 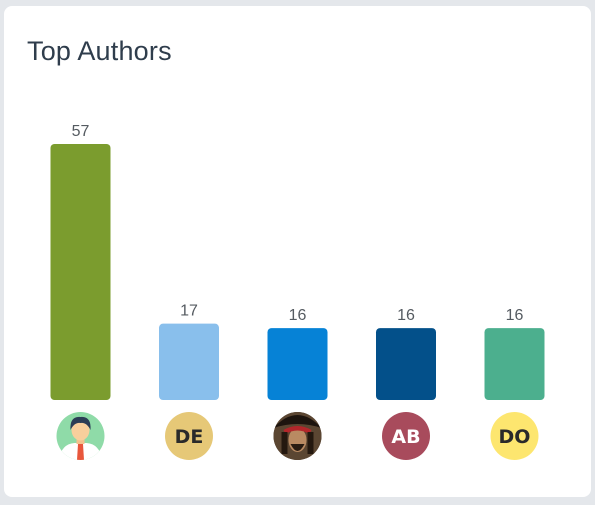 I want to click on bar-value-label-3: 16, so click(x=298, y=315).